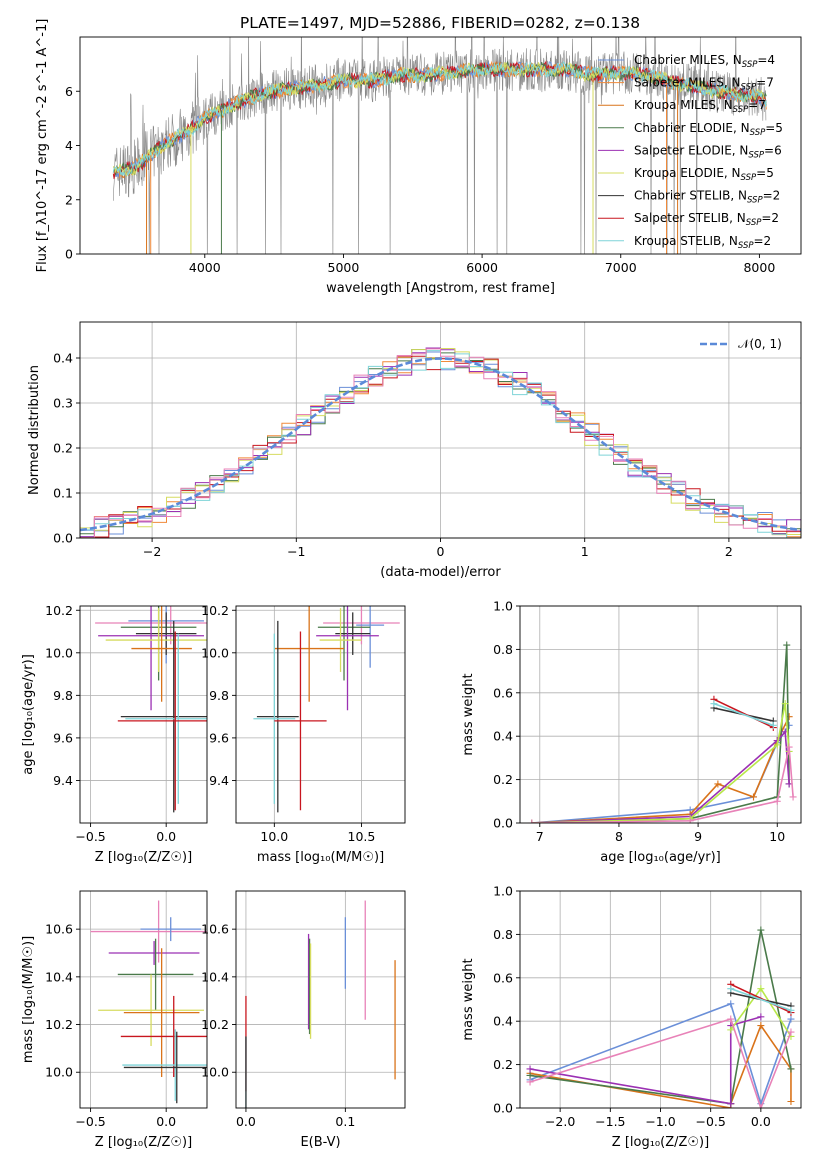 This screenshot has width=819, height=1170. What do you see at coordinates (729, 551) in the screenshot?
I see `x-tick-label: 2` at bounding box center [729, 551].